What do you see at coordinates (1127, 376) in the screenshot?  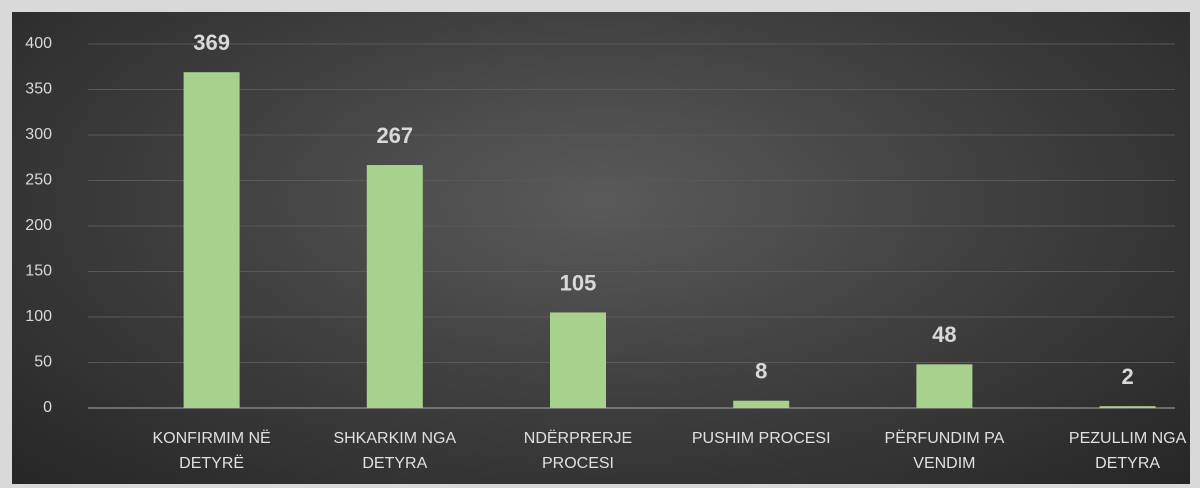 I see `data-label: 2` at bounding box center [1127, 376].